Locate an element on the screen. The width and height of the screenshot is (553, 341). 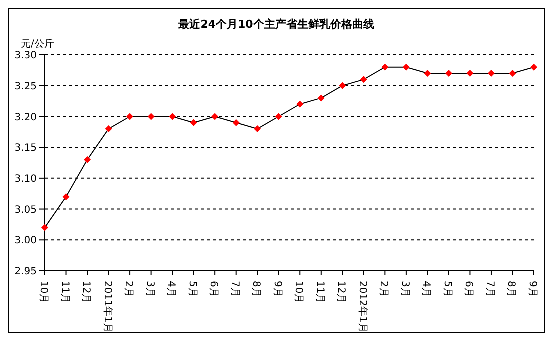
x-tick-label: 2012年1月 is located at coordinates (362, 307).